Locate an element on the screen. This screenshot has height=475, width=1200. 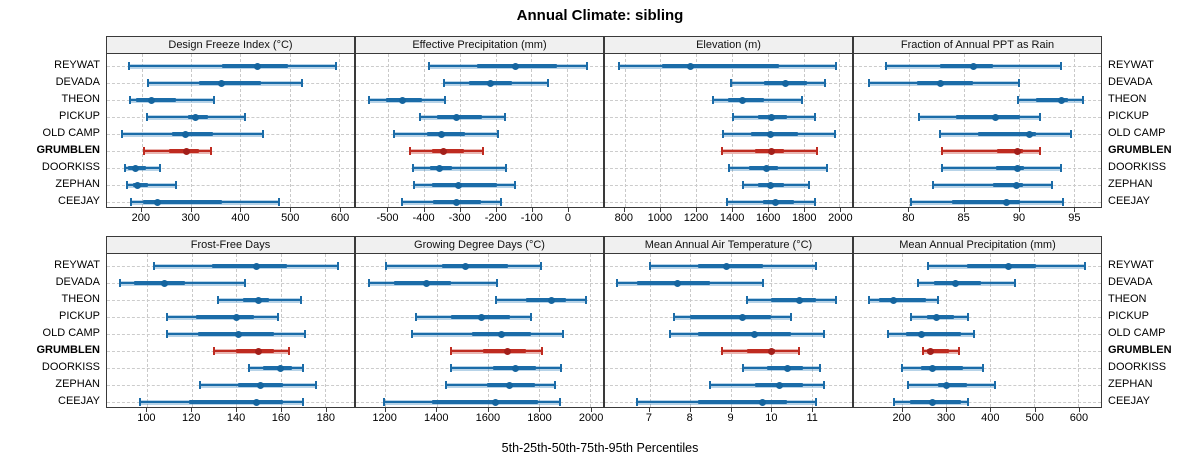
station-label: DEVADA is located at coordinates (77, 282).